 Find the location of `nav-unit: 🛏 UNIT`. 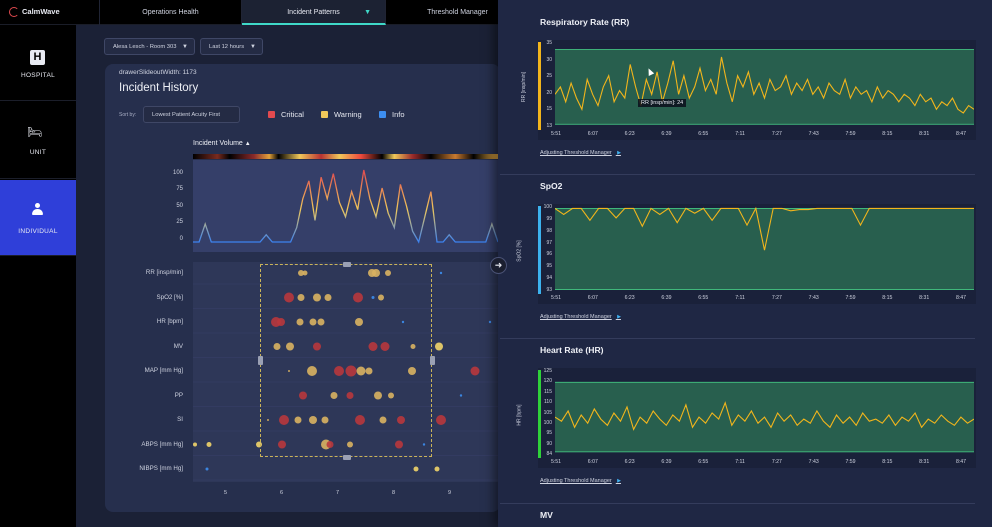

nav-unit: 🛏 UNIT is located at coordinates (38, 141).